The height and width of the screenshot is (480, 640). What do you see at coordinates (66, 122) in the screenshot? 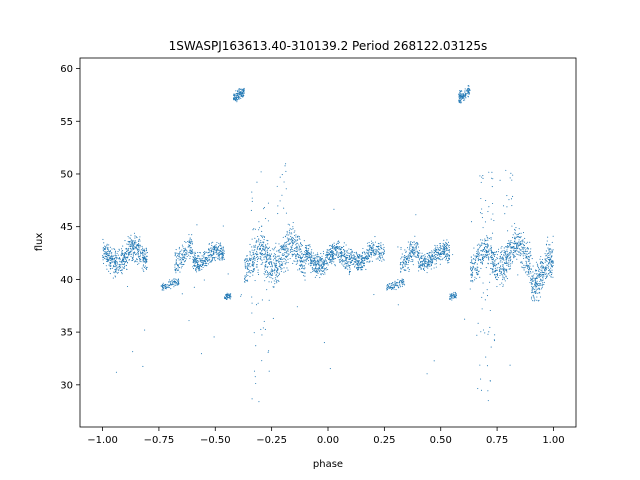
I see `y-tick-label: 55` at bounding box center [66, 122].